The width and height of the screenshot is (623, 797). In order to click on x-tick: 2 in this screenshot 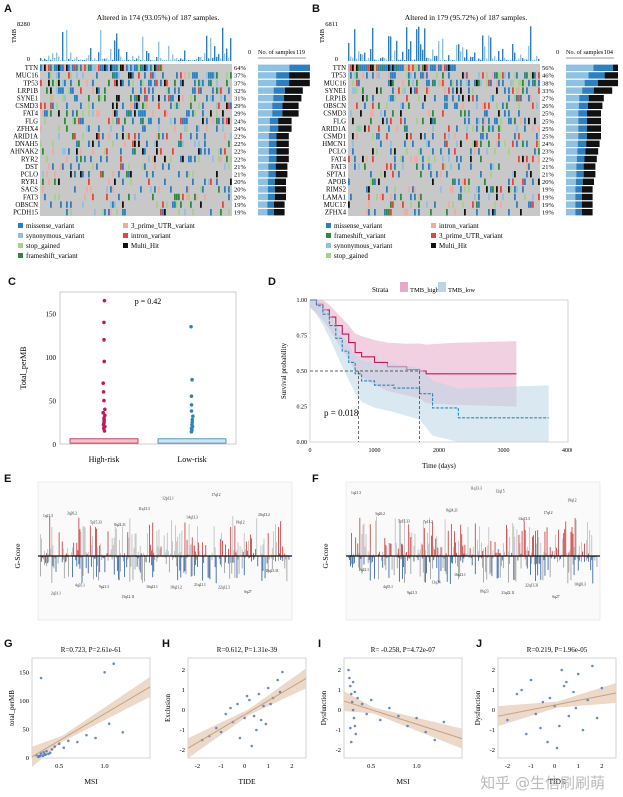, I will do `click(291, 766)`.